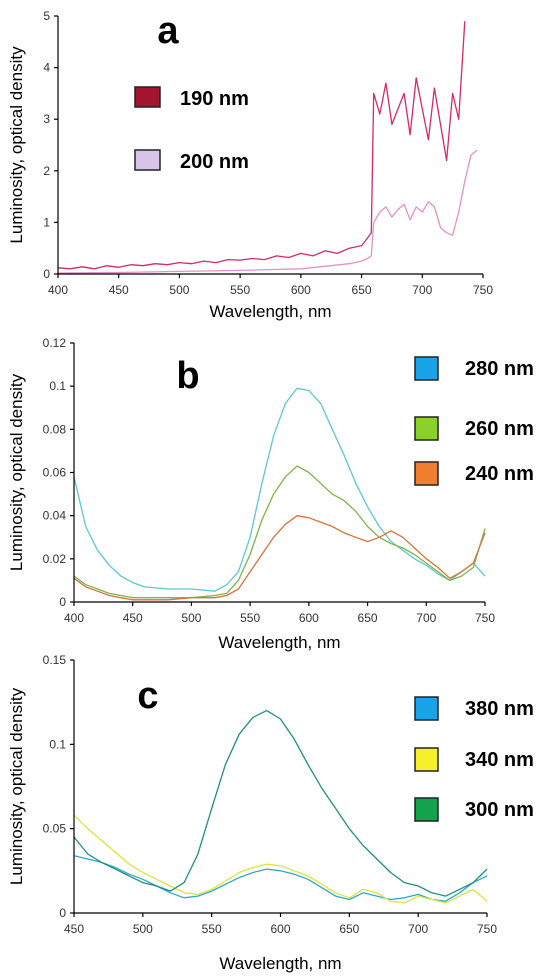 The height and width of the screenshot is (980, 550). I want to click on chart-a-y-tick-label: 4, so click(46, 68).